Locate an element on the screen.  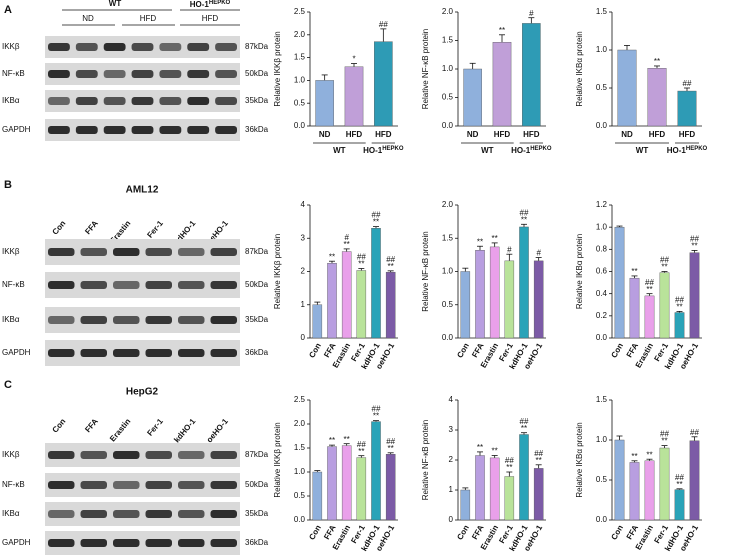
lane-label: Con is located at coordinates (59, 228).